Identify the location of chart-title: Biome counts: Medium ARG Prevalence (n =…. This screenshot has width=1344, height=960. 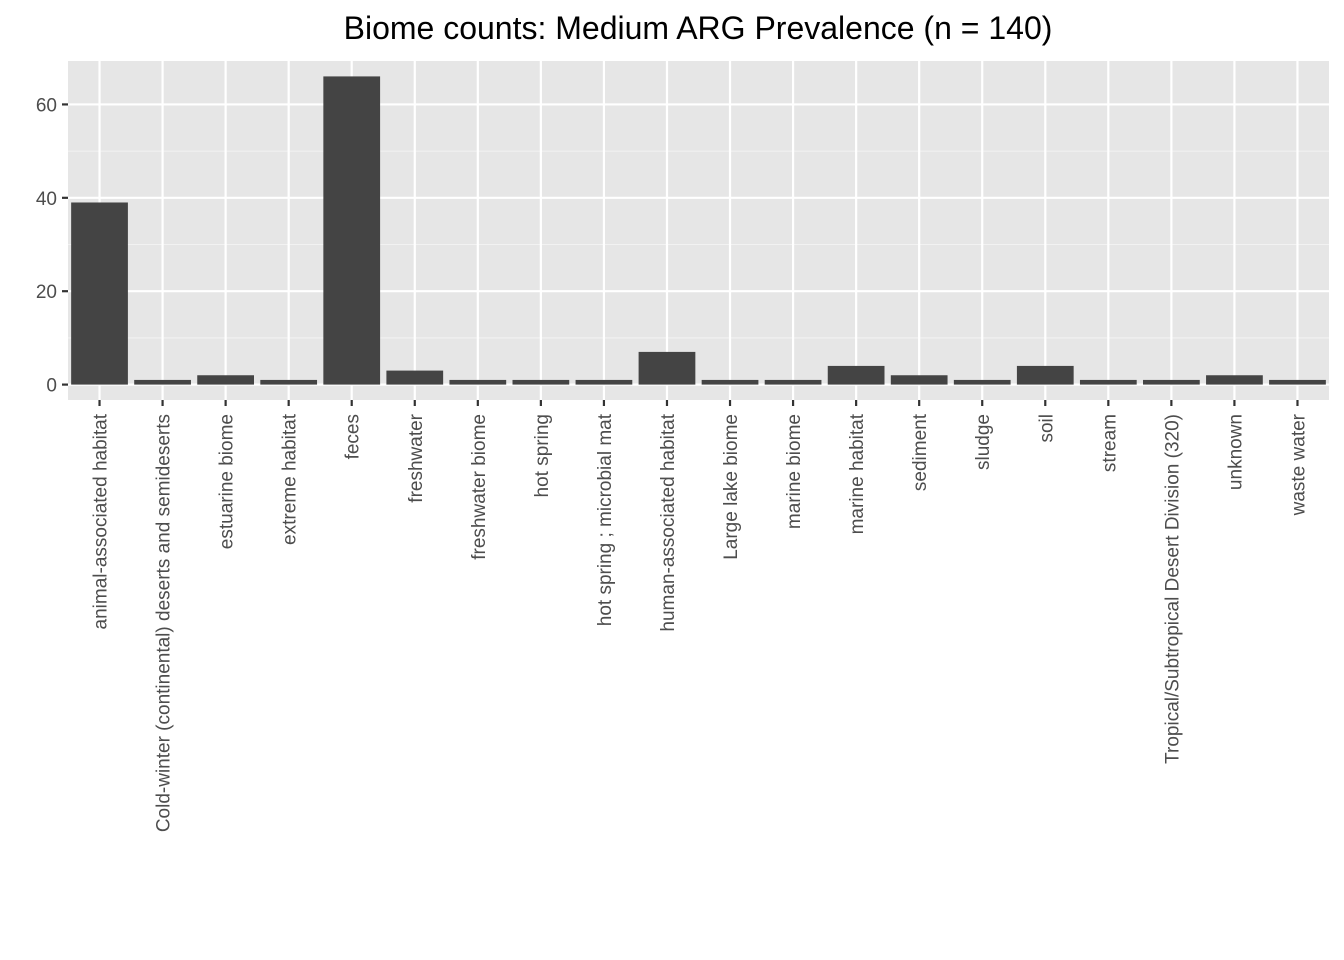
(698, 28).